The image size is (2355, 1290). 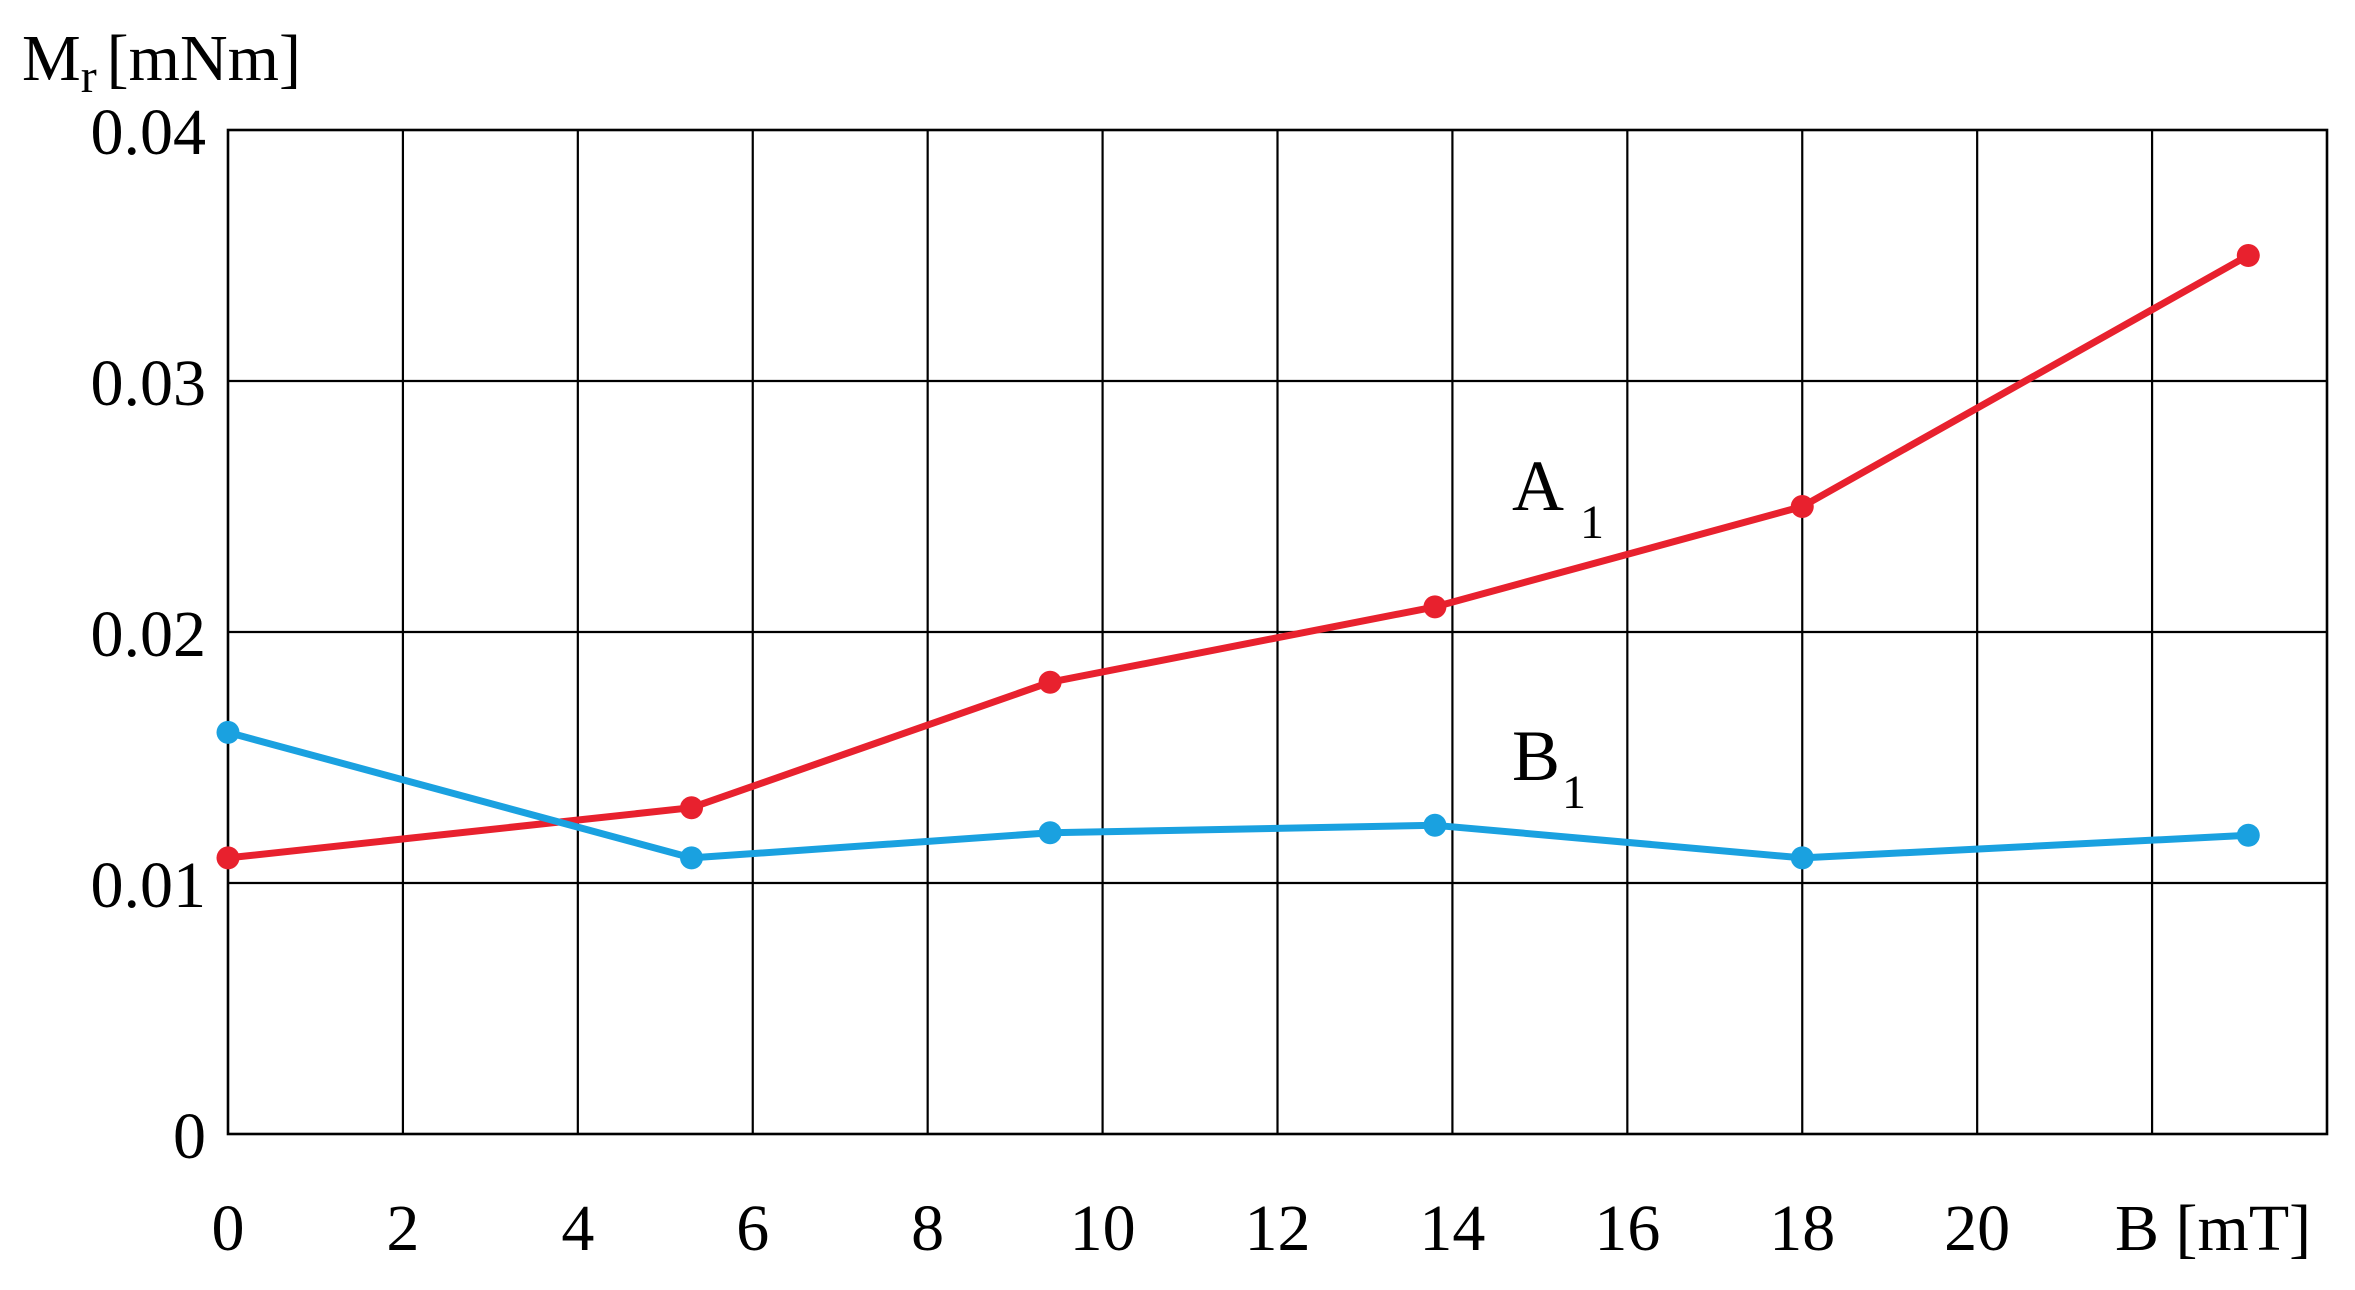 I want to click on series-label-b1: B1, so click(x=1549, y=767).